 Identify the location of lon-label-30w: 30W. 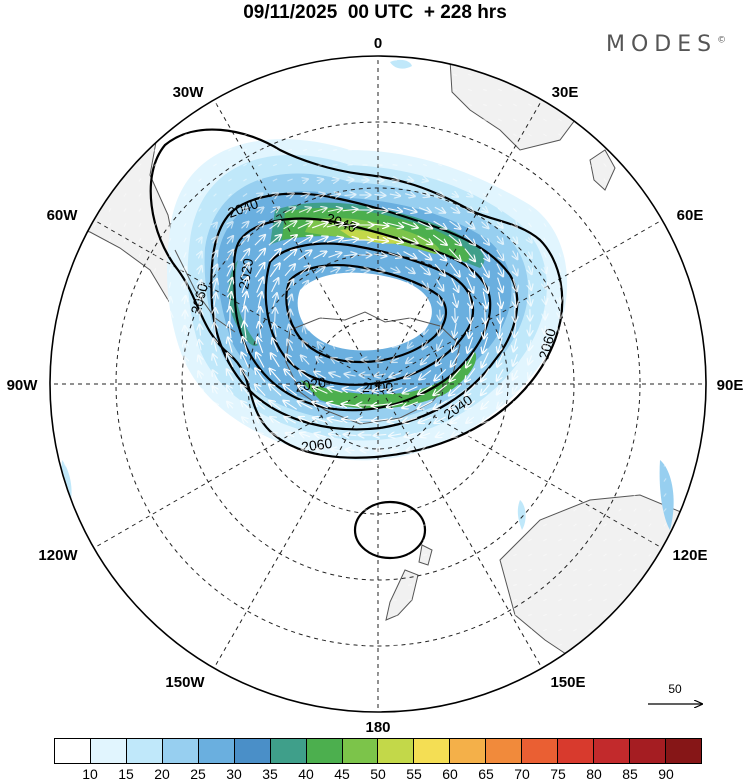
(189, 92).